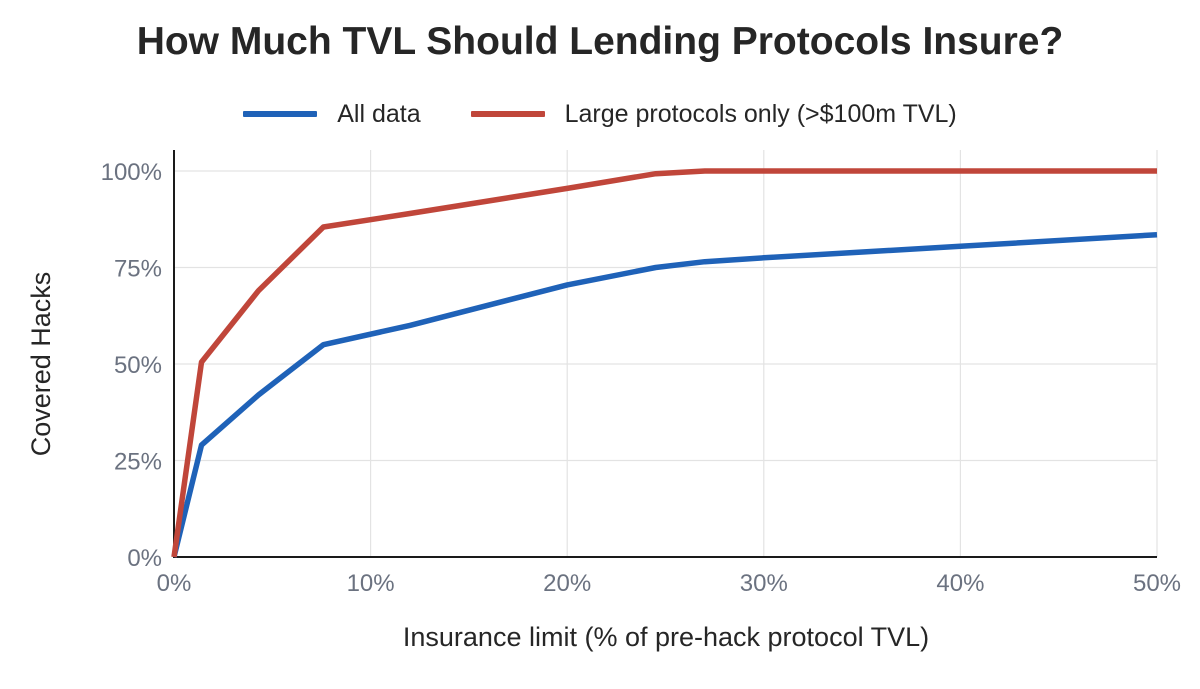  I want to click on x-tick-label-2: 20%, so click(567, 583).